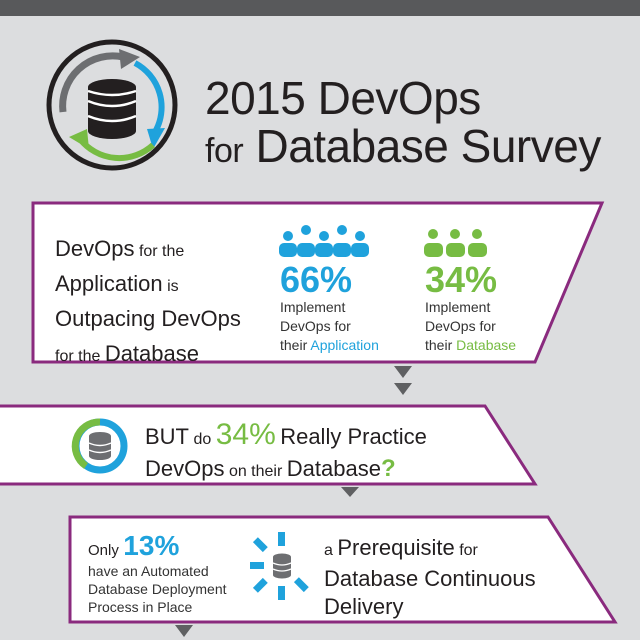  What do you see at coordinates (428, 146) in the screenshot?
I see `title-line2: Database Survey` at bounding box center [428, 146].